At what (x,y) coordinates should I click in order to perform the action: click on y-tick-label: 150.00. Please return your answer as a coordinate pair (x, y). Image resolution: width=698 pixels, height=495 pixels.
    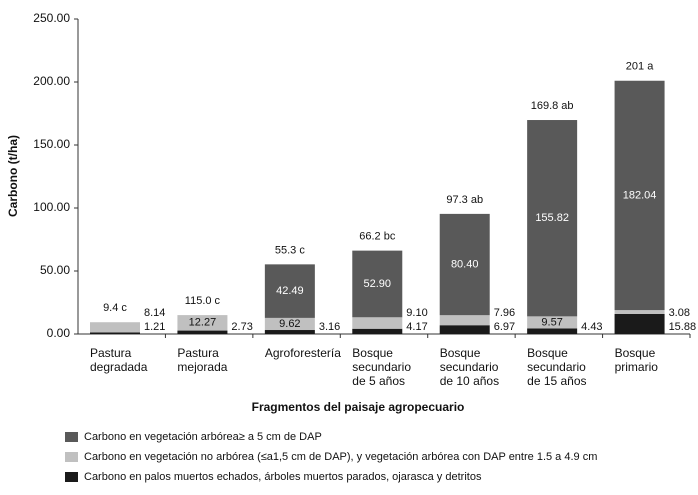
    Looking at the image, I should click on (51, 144).